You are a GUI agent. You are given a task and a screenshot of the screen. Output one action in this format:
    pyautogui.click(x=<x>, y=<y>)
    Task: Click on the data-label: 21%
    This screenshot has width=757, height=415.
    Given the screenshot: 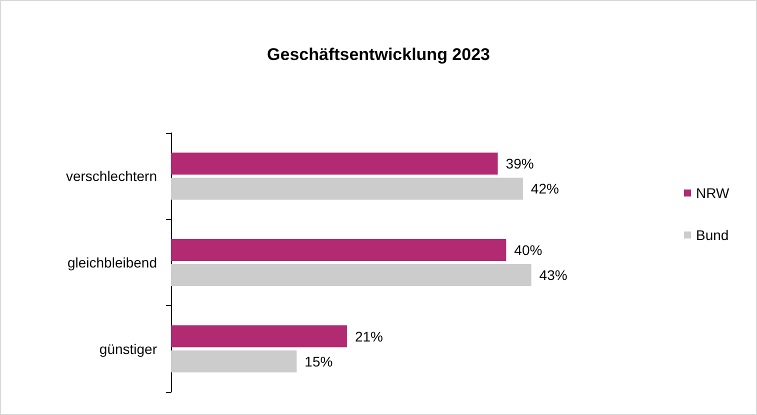 What is the action you would take?
    pyautogui.click(x=368, y=336)
    